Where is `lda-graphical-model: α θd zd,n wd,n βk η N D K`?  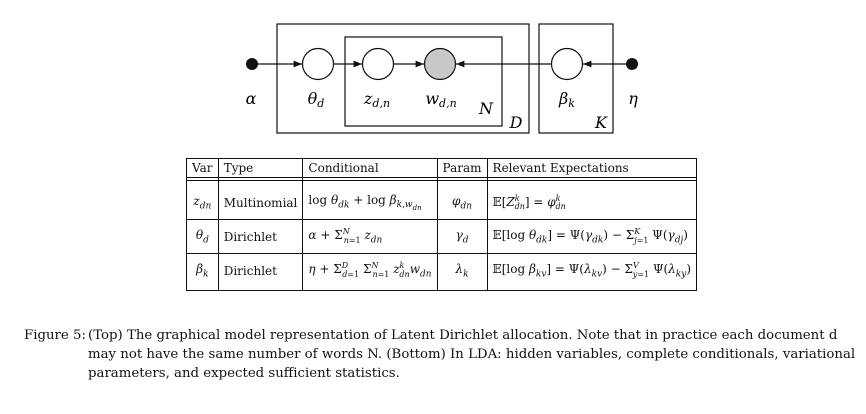 lda-graphical-model: α θd zd,n wd,n βk η N D K is located at coordinates (442, 78).